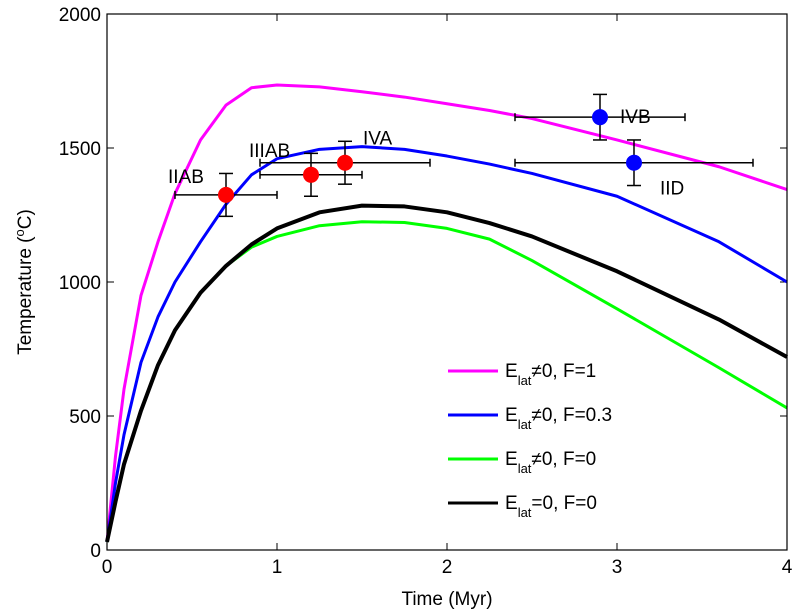  What do you see at coordinates (635, 117) in the screenshot?
I see `point-label: IVB` at bounding box center [635, 117].